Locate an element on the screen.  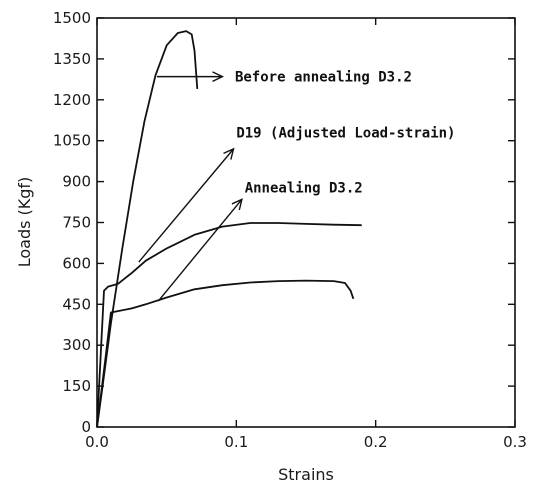
x-axis-title: Strains is located at coordinates (306, 474).